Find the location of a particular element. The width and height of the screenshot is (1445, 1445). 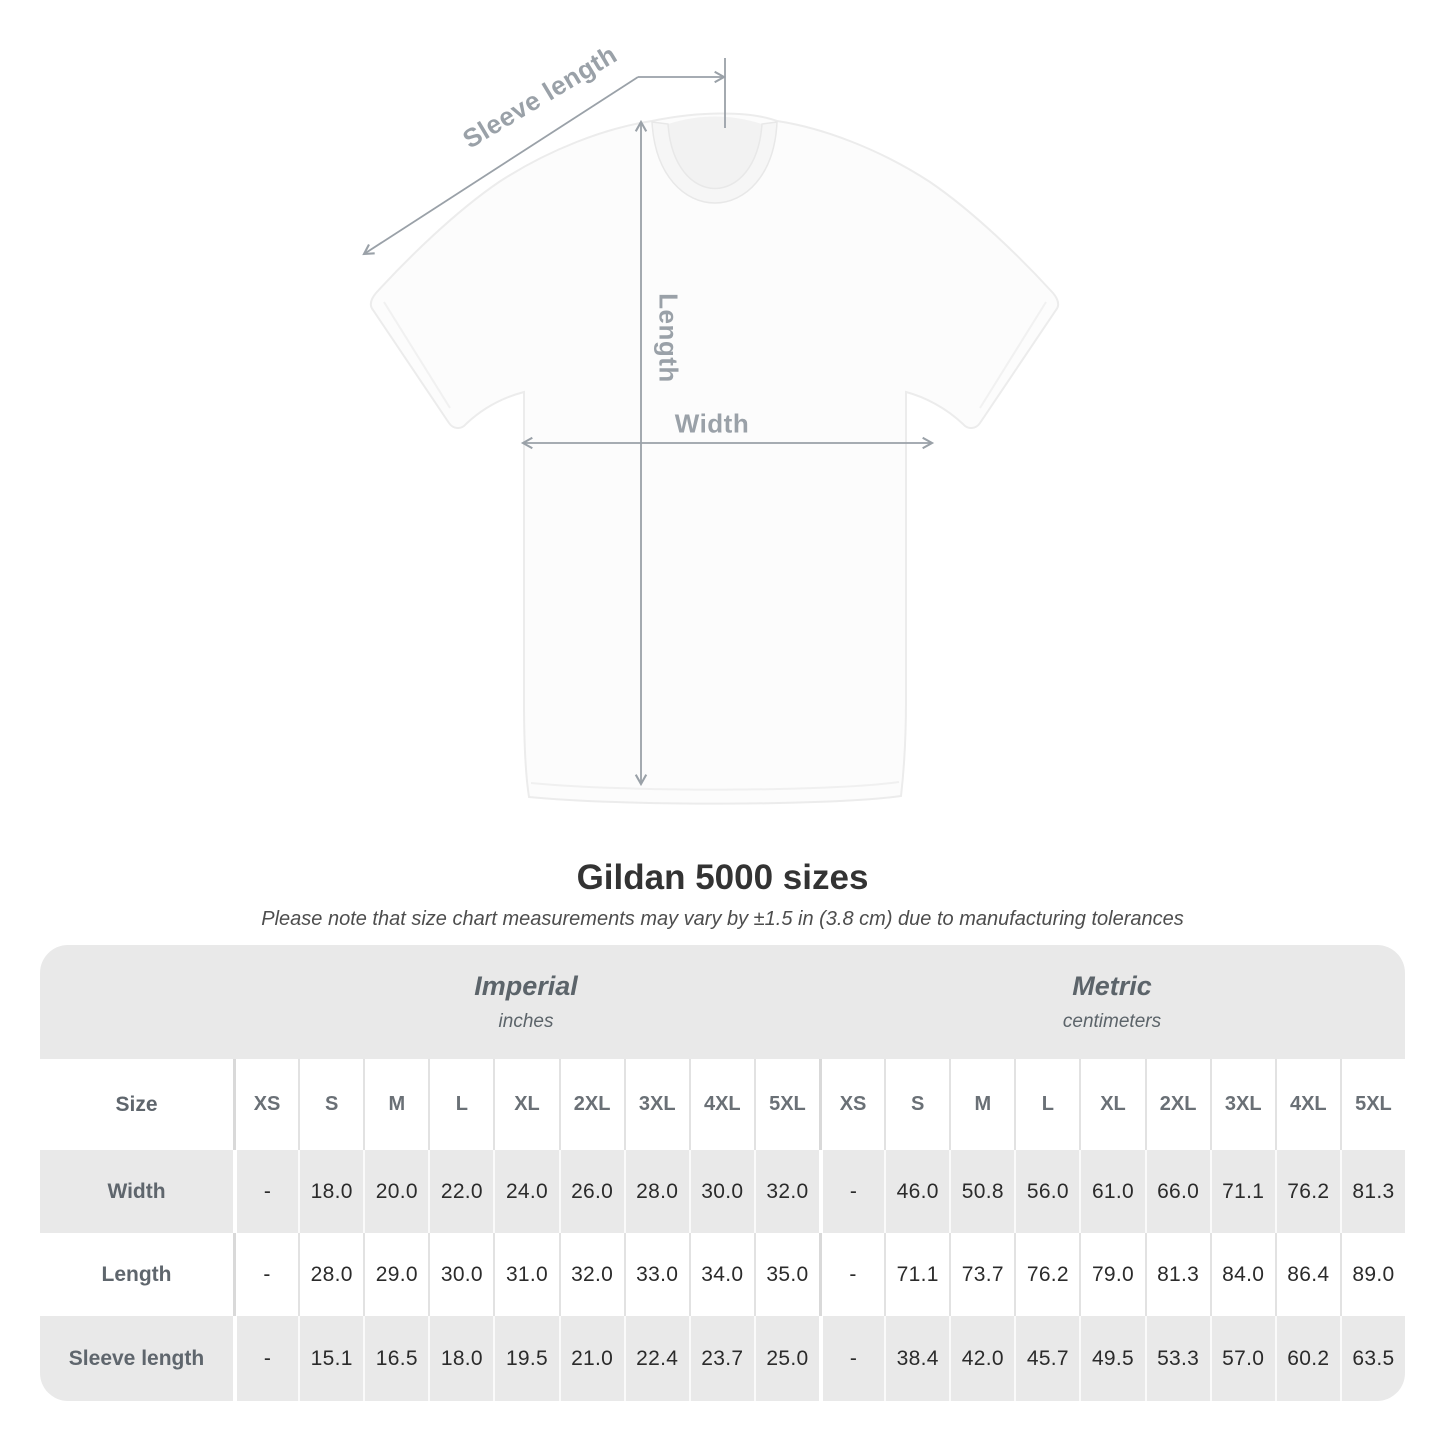

value-cell: 38.4 is located at coordinates (917, 1358).